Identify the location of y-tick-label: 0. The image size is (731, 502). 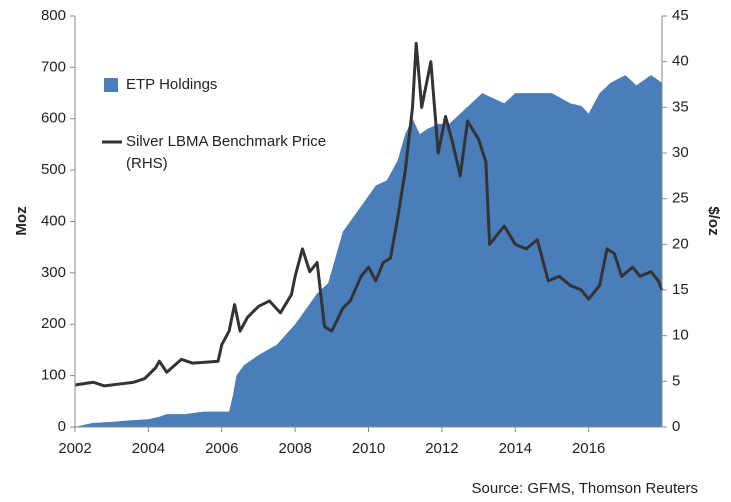
(62, 426).